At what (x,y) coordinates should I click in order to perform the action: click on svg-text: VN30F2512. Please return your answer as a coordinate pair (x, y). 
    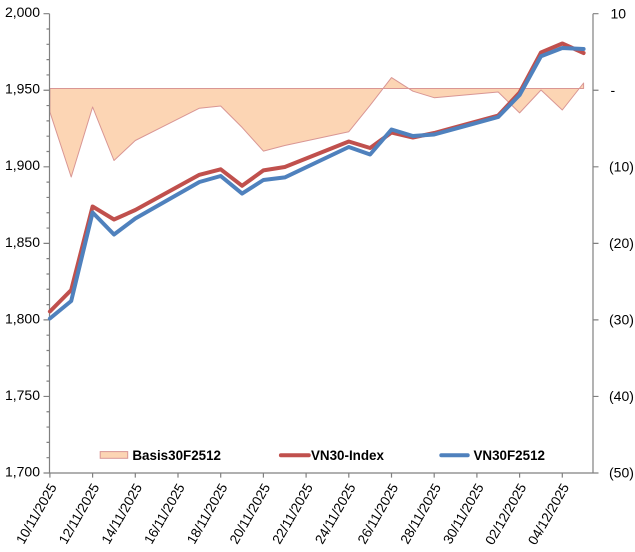
    Looking at the image, I should click on (509, 455).